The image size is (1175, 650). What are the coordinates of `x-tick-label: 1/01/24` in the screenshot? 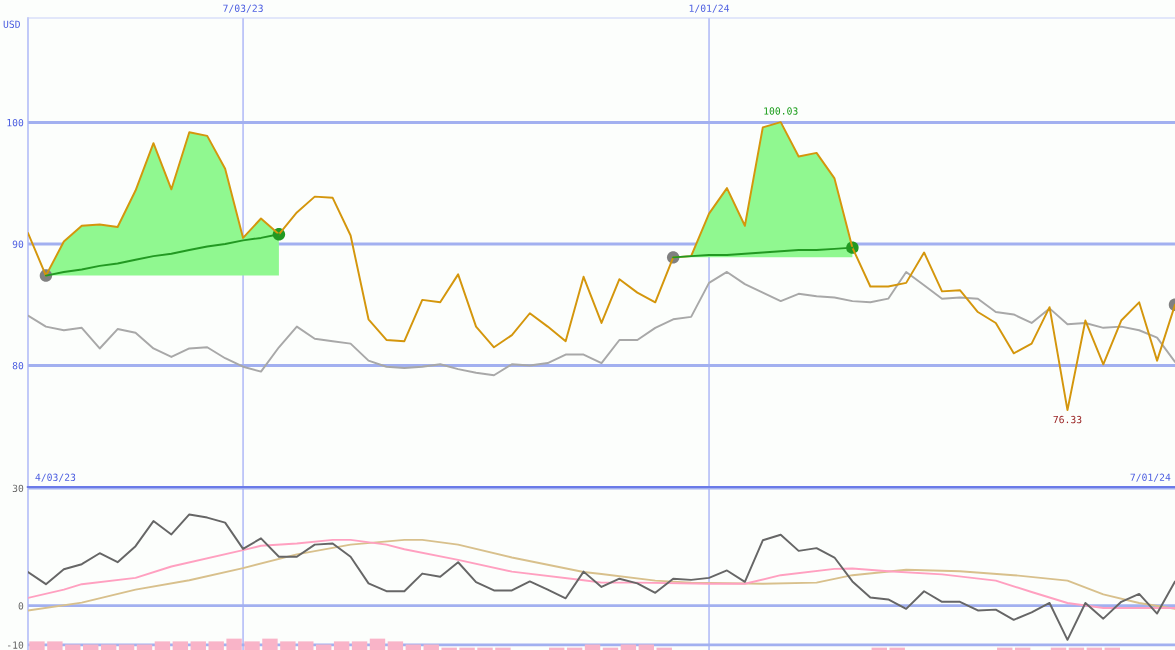 It's located at (709, 8).